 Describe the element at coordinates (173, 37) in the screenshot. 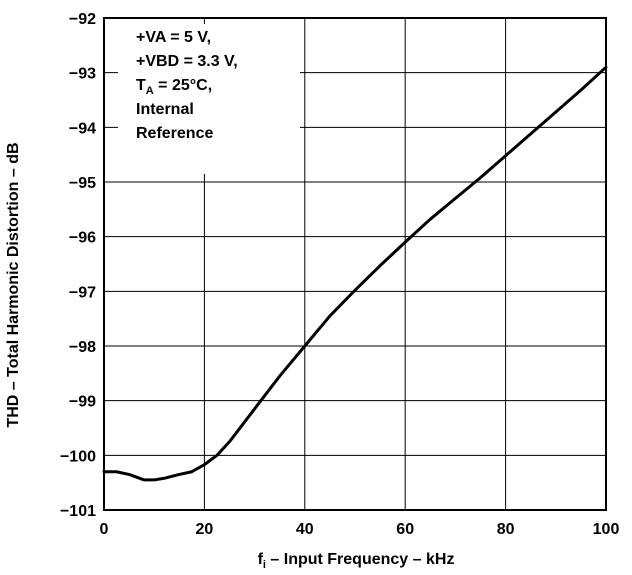

I see `condition-line: +VA = 5 V,` at that location.